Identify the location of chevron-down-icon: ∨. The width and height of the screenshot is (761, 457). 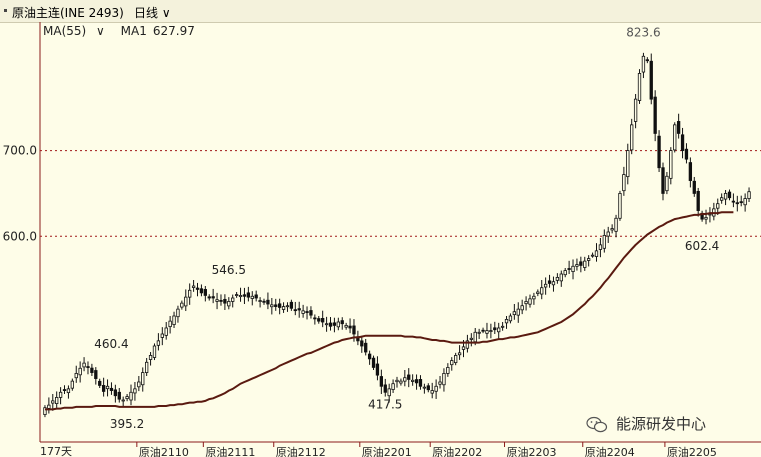
(100, 31).